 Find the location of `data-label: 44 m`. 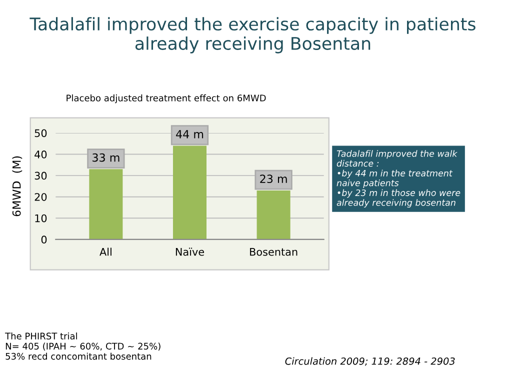

data-label: 44 m is located at coordinates (190, 134).